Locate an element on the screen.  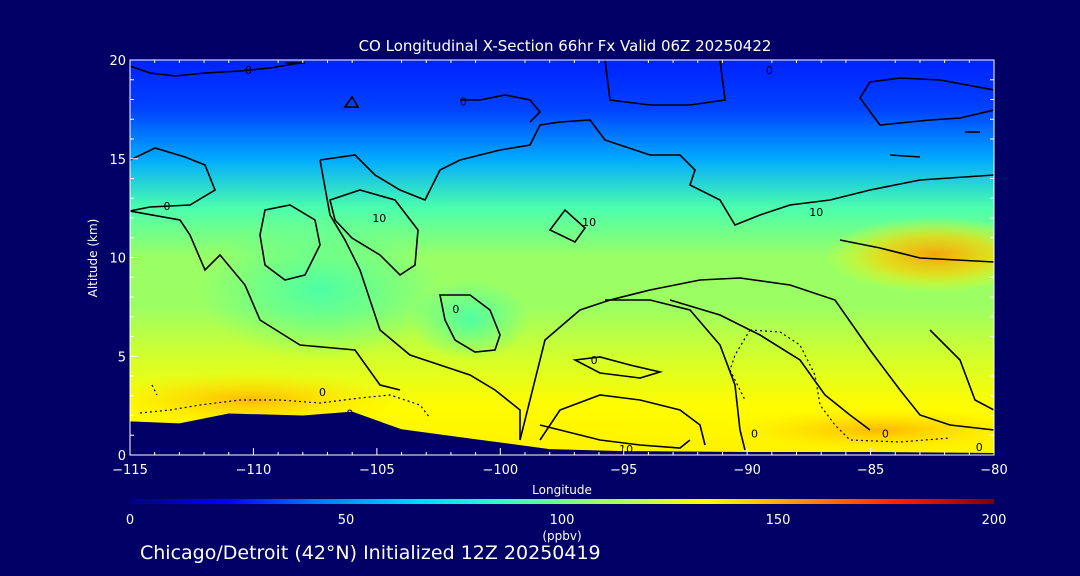
y-tick-label: 15 is located at coordinates (117, 160).